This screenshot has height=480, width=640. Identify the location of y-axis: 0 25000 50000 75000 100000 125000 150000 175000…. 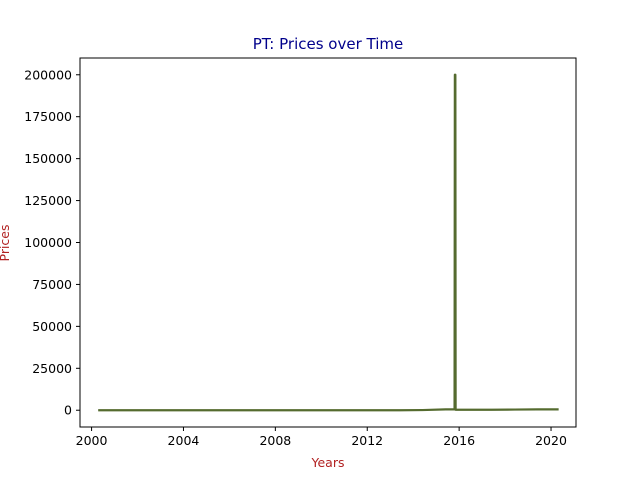
(52, 242).